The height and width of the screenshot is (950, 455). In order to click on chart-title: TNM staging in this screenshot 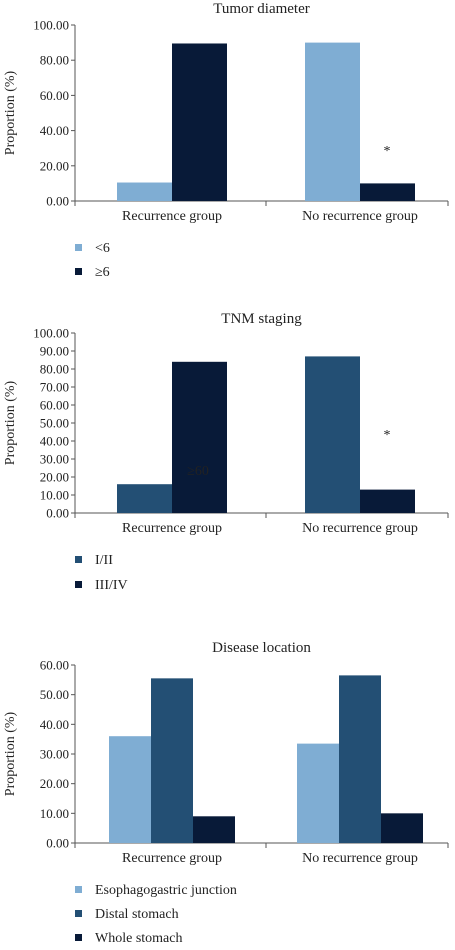, I will do `click(261, 319)`.